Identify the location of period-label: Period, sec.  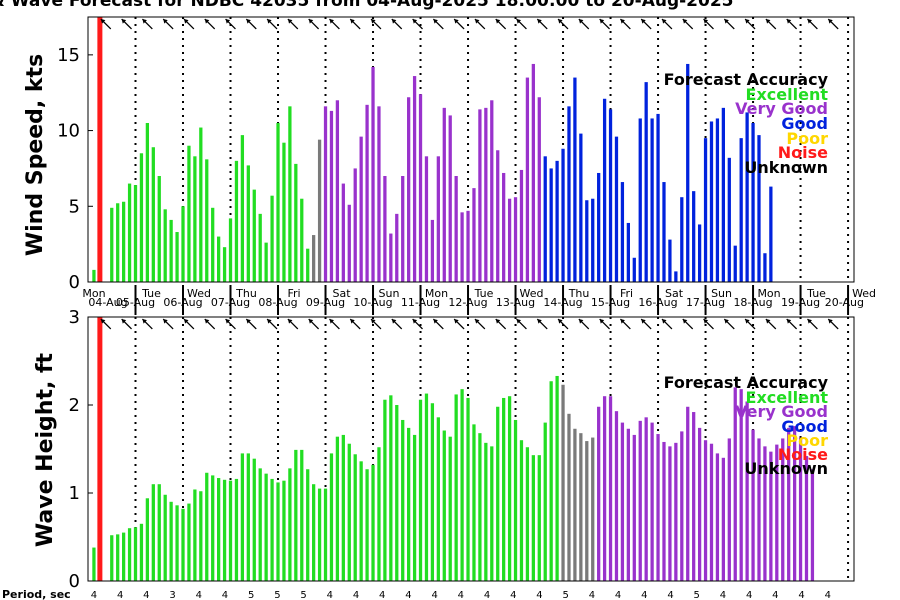
(36, 594).